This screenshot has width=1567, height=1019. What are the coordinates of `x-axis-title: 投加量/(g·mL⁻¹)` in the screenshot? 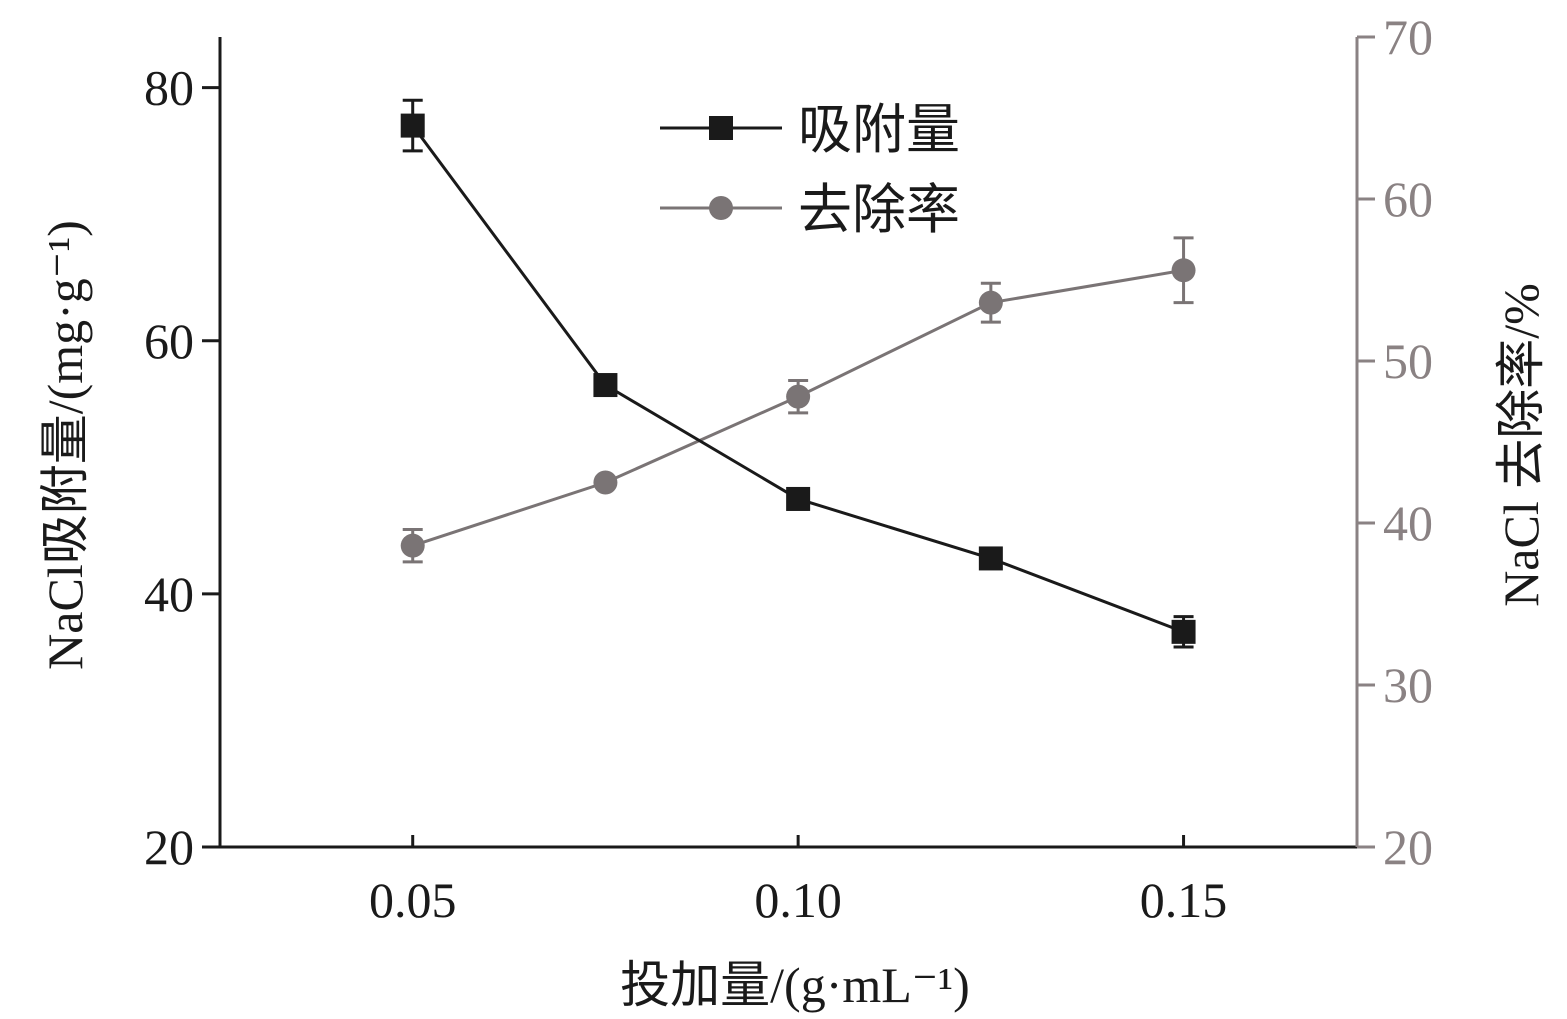 It's located at (795, 985).